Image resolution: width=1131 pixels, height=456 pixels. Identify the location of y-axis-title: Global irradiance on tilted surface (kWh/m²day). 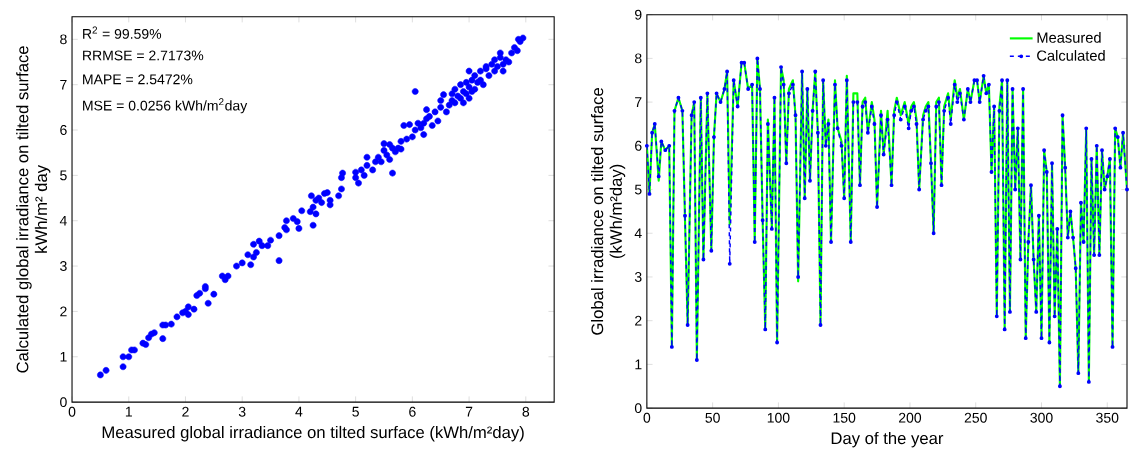
(608, 211).